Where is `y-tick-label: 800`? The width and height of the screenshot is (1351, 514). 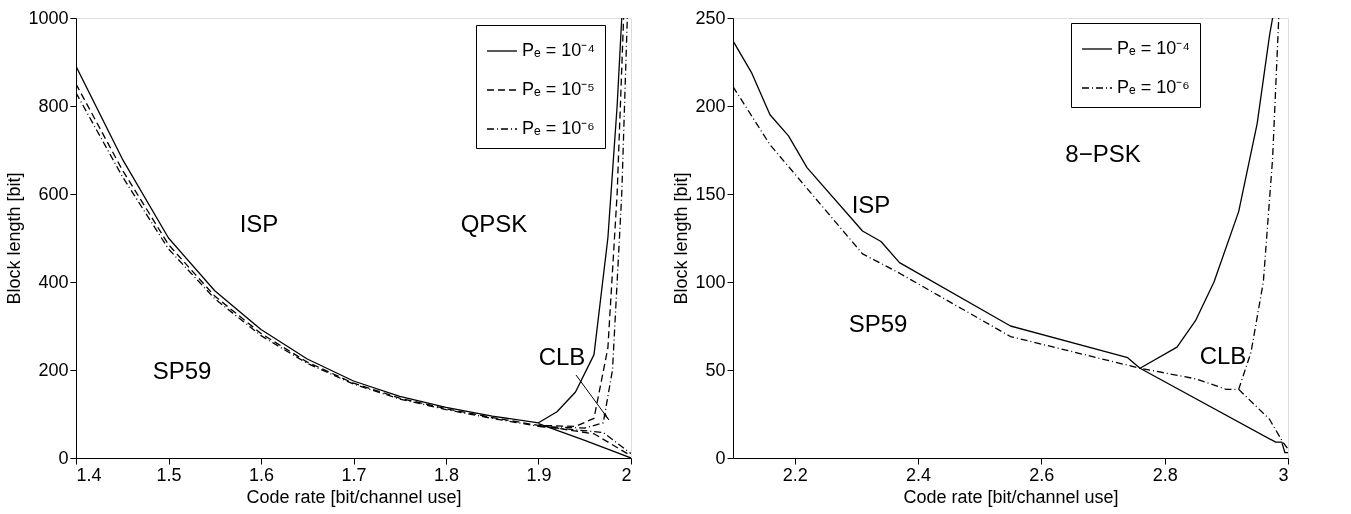 y-tick-label: 800 is located at coordinates (53, 105).